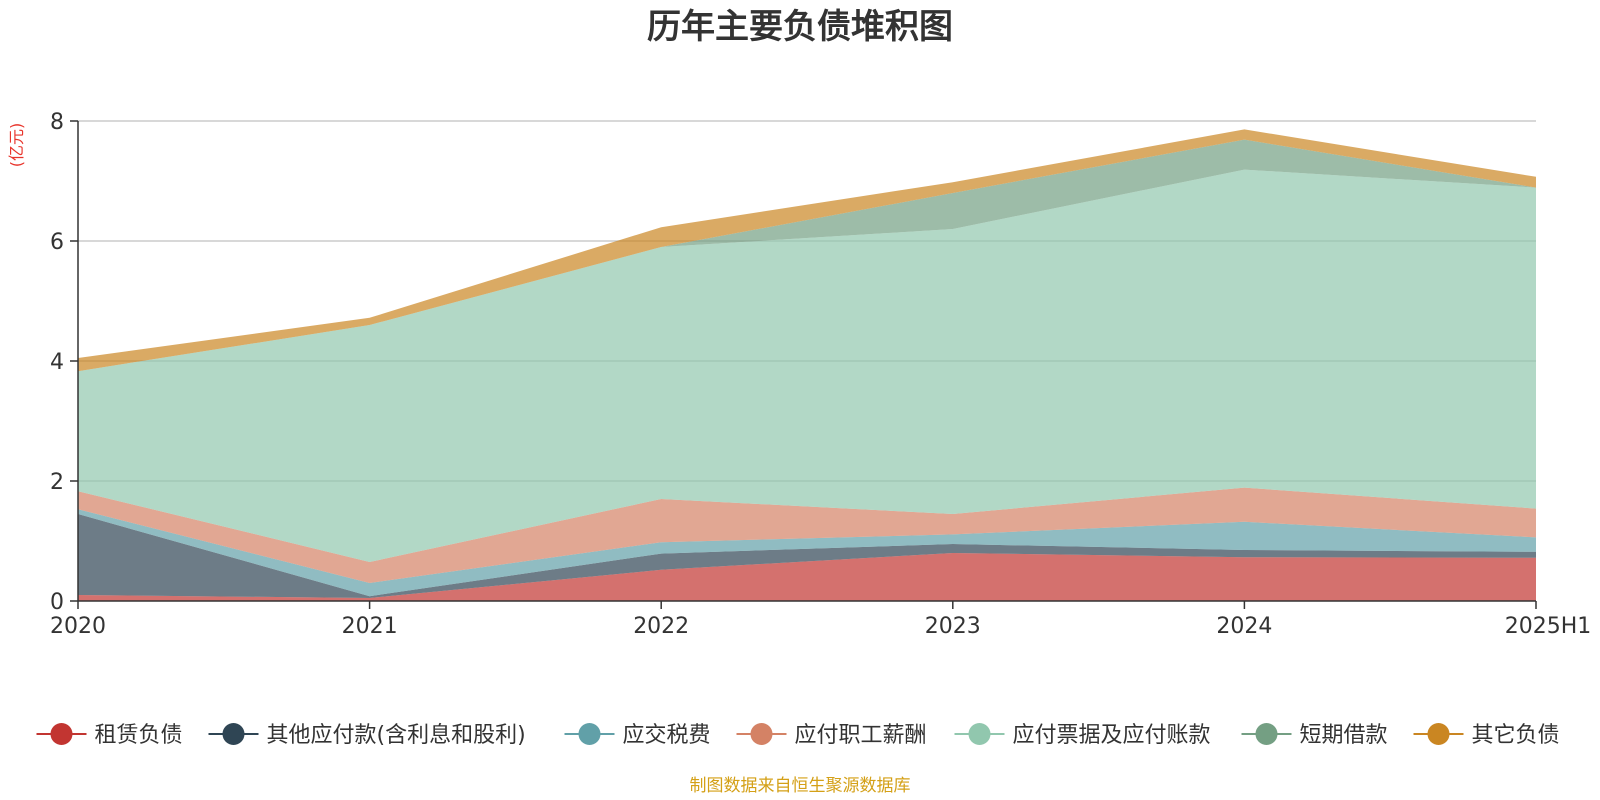  Describe the element at coordinates (661, 626) in the screenshot. I see `x-tick-label: 2022` at that location.